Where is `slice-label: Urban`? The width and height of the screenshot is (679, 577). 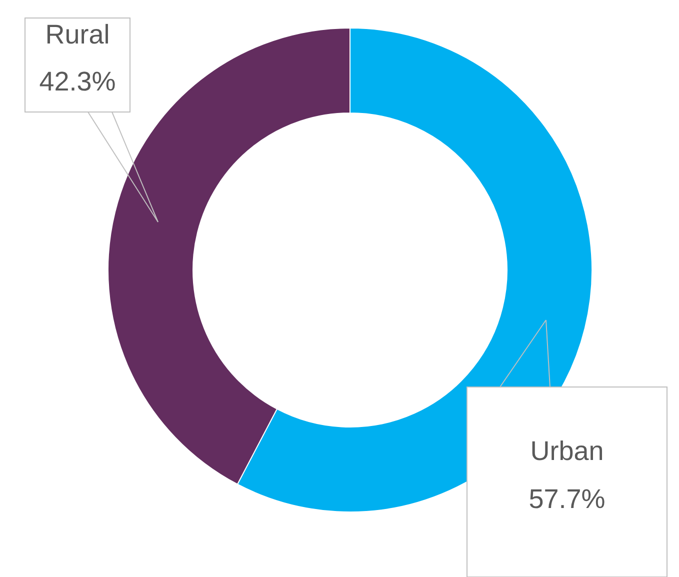
slice-label: Urban is located at coordinates (567, 451).